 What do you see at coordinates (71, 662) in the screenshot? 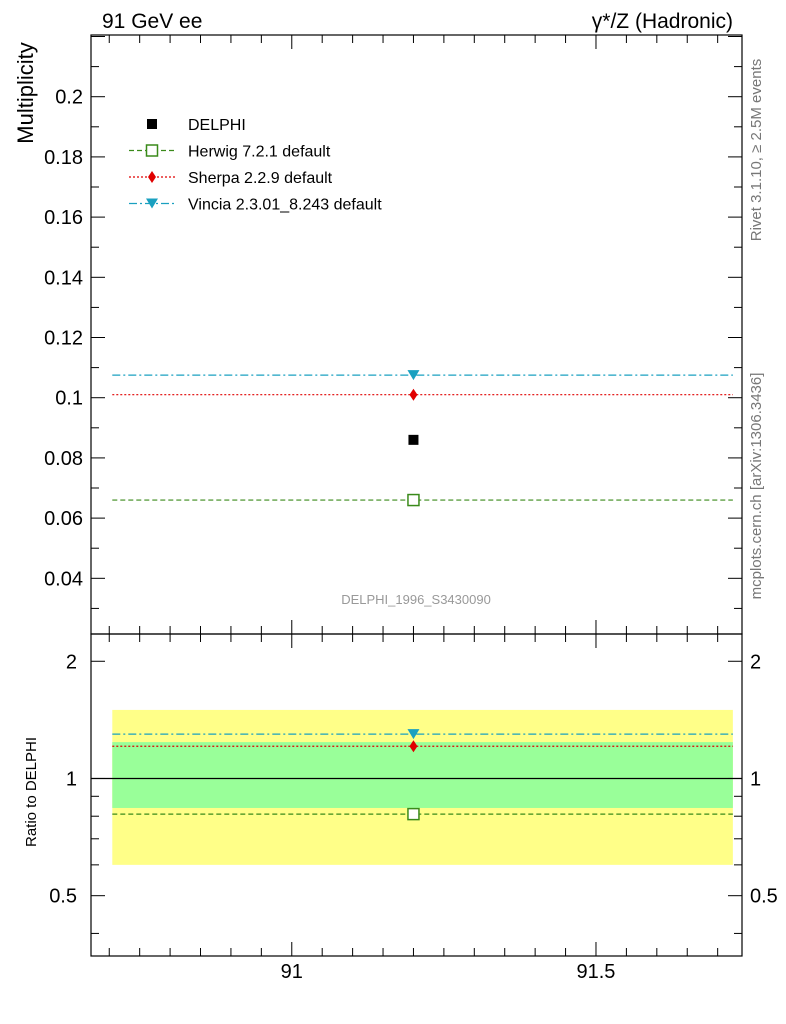
I see `ratio-y-tick-label: 2` at bounding box center [71, 662].